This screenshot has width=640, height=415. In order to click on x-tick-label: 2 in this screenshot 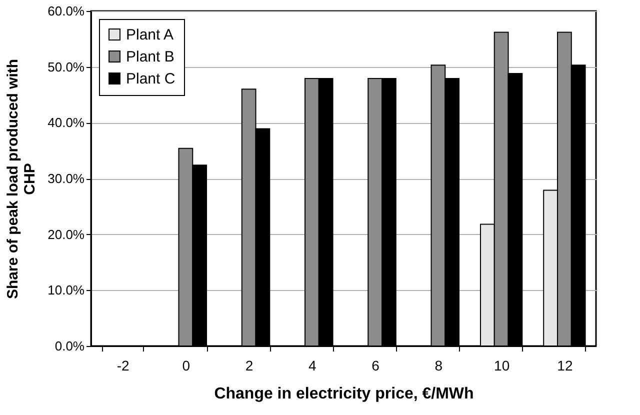, I will do `click(249, 366)`.